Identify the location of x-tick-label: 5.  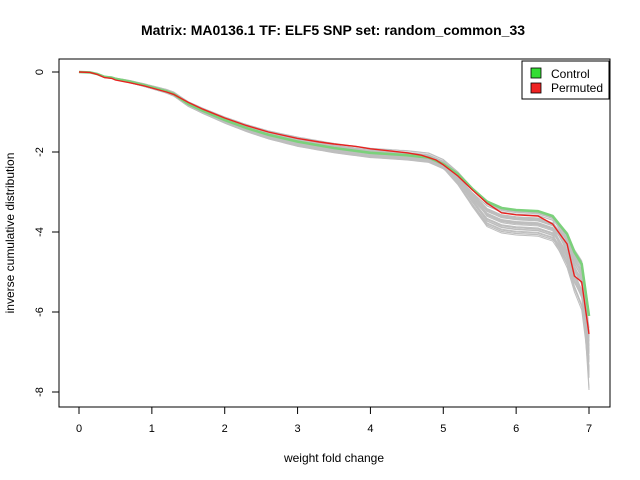
(443, 429).